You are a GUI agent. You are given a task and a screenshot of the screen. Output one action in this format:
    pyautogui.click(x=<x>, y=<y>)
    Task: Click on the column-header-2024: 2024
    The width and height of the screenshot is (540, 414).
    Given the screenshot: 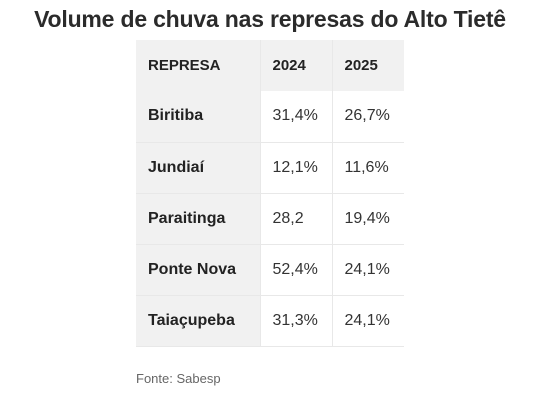 What is the action you would take?
    pyautogui.click(x=295, y=65)
    